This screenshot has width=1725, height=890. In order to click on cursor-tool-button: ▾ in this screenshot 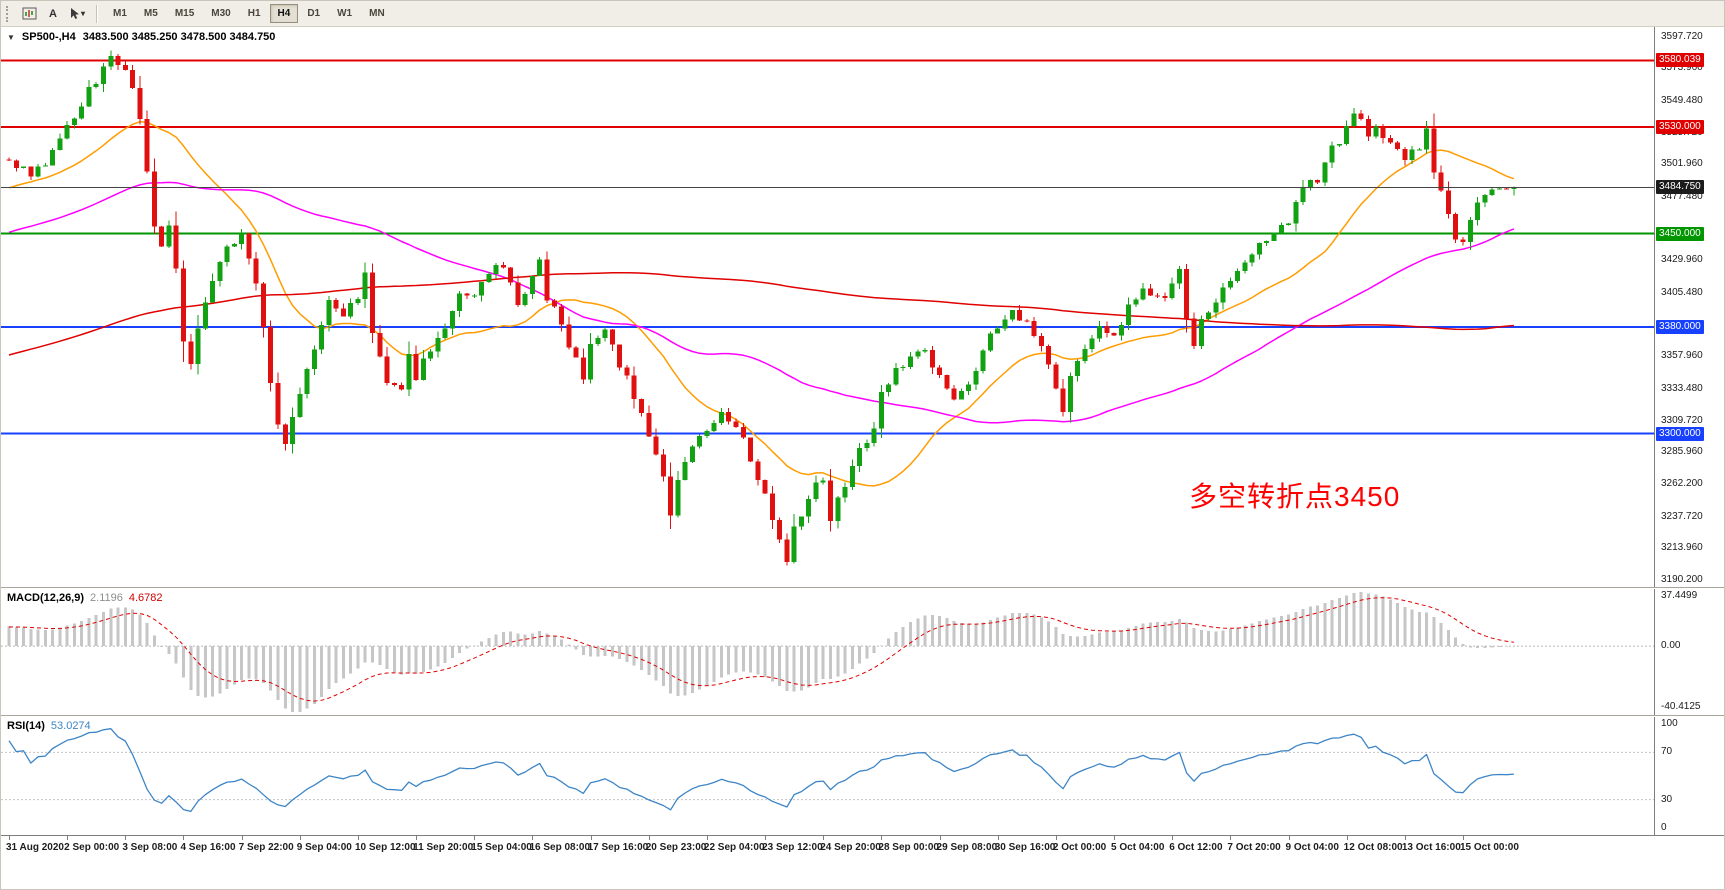, I will do `click(77, 14)`.